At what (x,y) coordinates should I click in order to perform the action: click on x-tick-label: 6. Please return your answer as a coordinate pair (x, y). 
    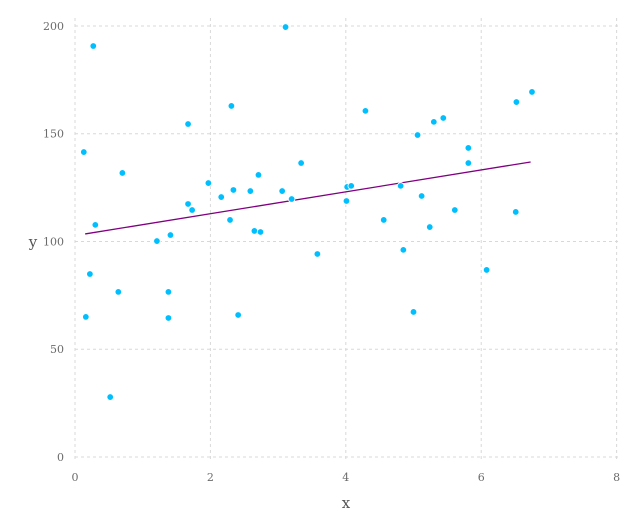
    Looking at the image, I should click on (481, 477).